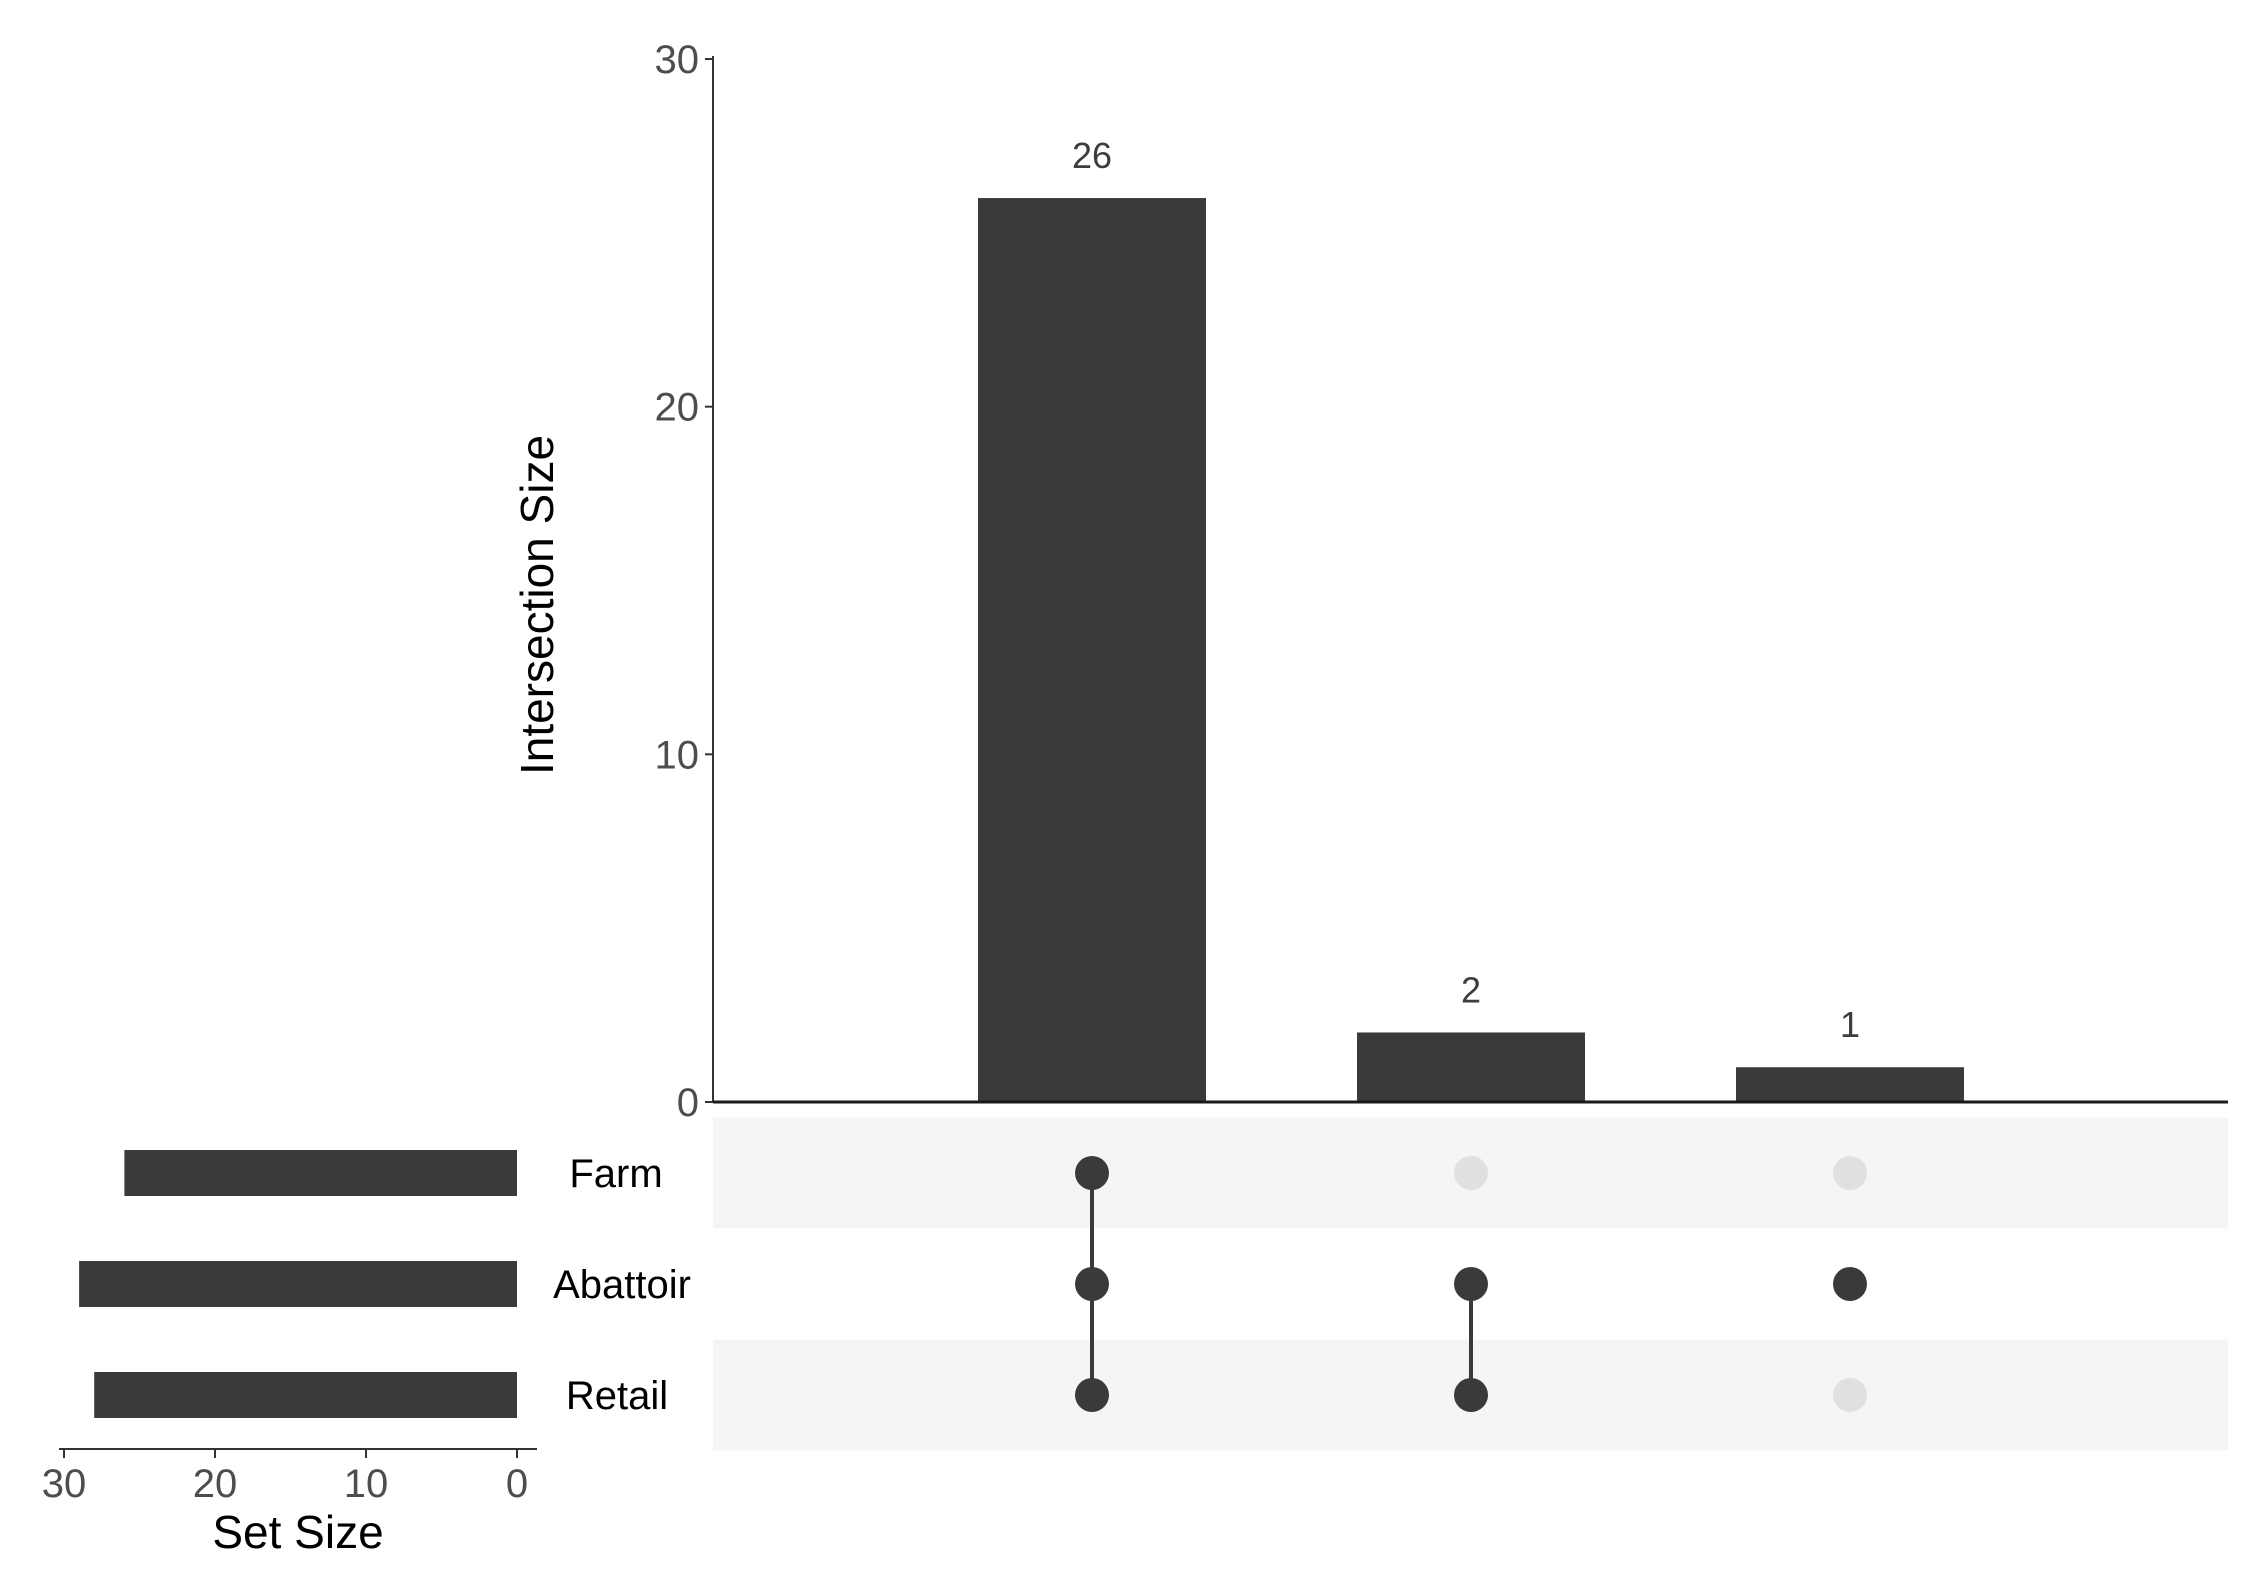  What do you see at coordinates (1471, 1173) in the screenshot?
I see `matrix-dot-2-farm` at bounding box center [1471, 1173].